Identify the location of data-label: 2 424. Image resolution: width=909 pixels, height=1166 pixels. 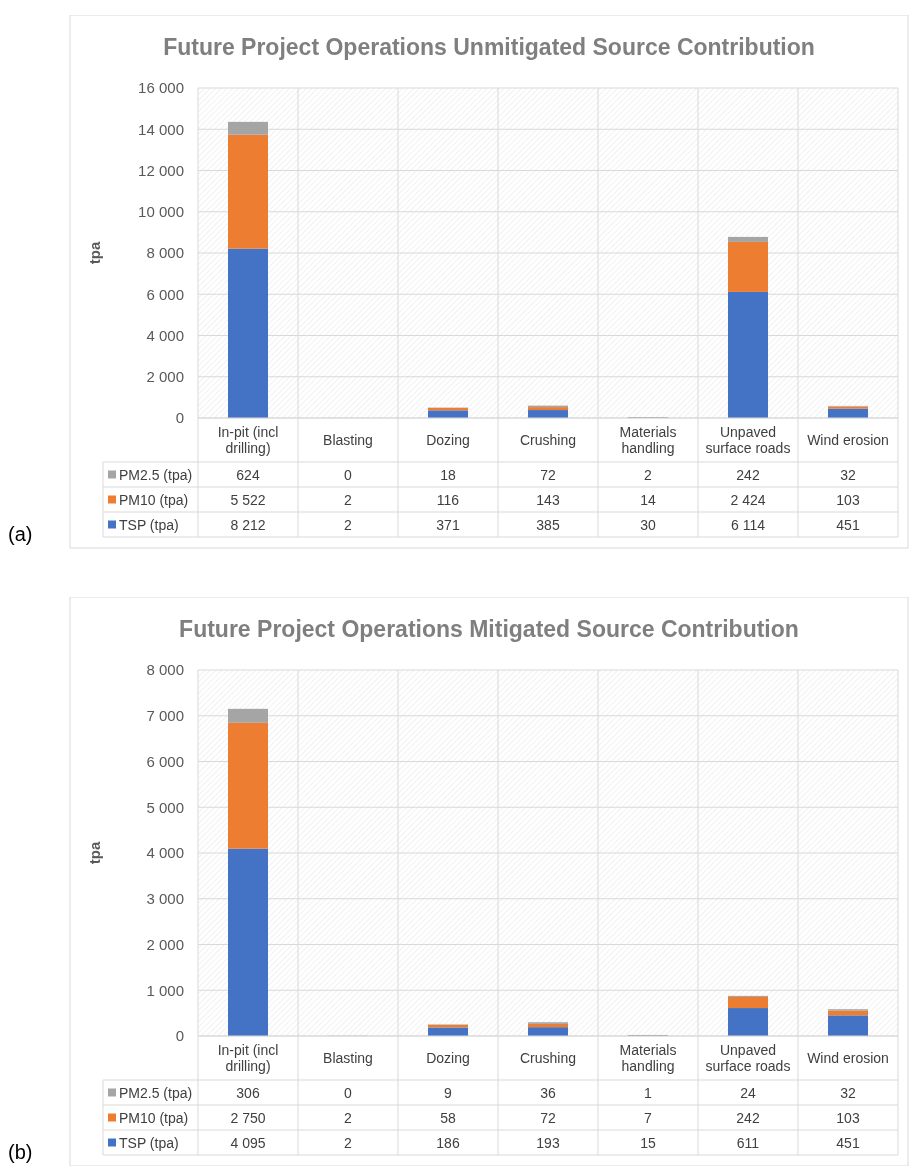
(748, 499).